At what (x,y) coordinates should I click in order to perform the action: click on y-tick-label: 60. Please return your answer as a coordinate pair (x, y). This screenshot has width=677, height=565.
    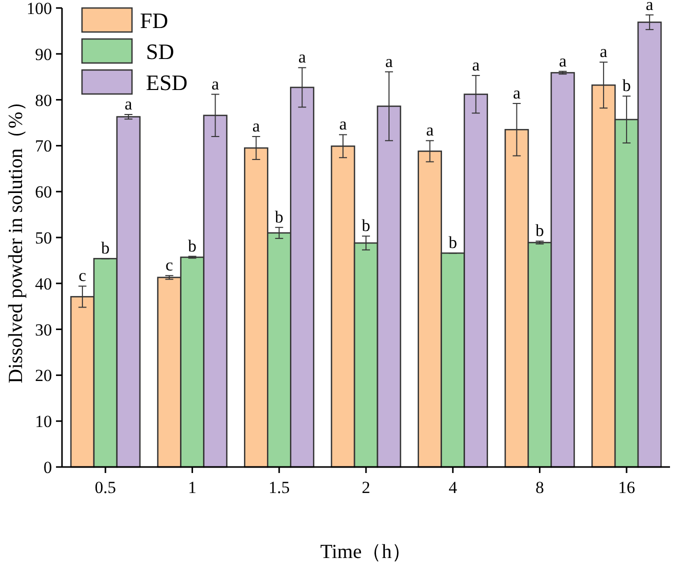
    Looking at the image, I should click on (43, 192).